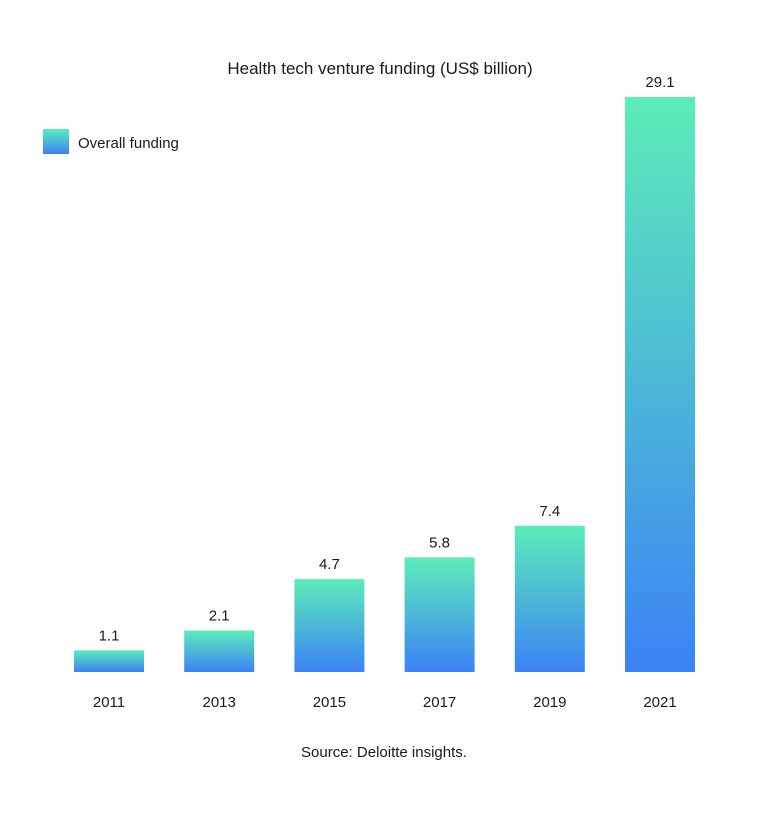  What do you see at coordinates (329, 564) in the screenshot?
I see `data-label-2015: 4.7` at bounding box center [329, 564].